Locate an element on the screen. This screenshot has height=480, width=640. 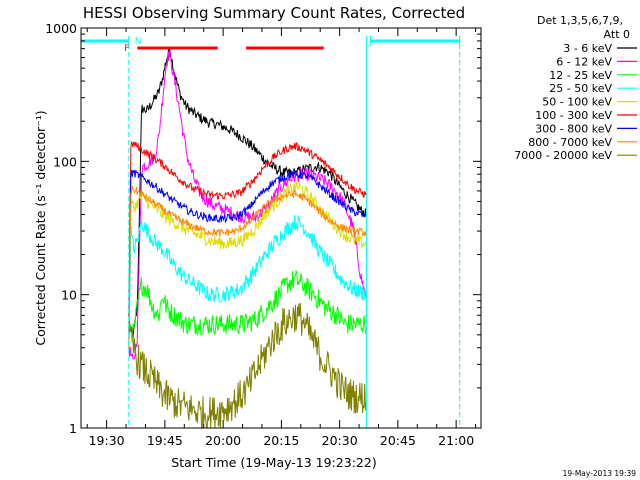
y-tick-label: 1000 is located at coordinates (61, 28).